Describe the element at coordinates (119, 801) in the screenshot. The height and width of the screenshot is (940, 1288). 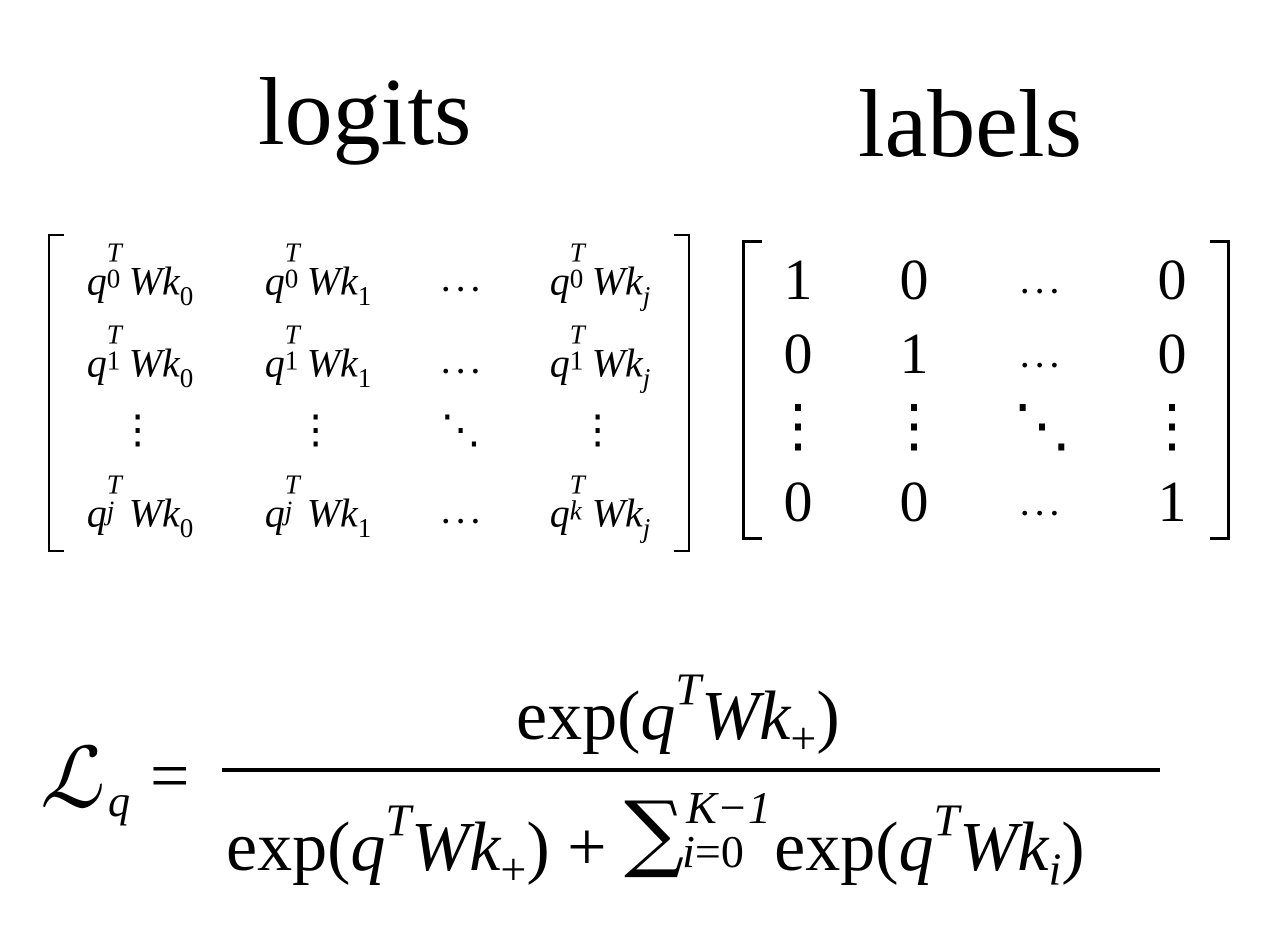
I see `loss-subscript: q` at that location.